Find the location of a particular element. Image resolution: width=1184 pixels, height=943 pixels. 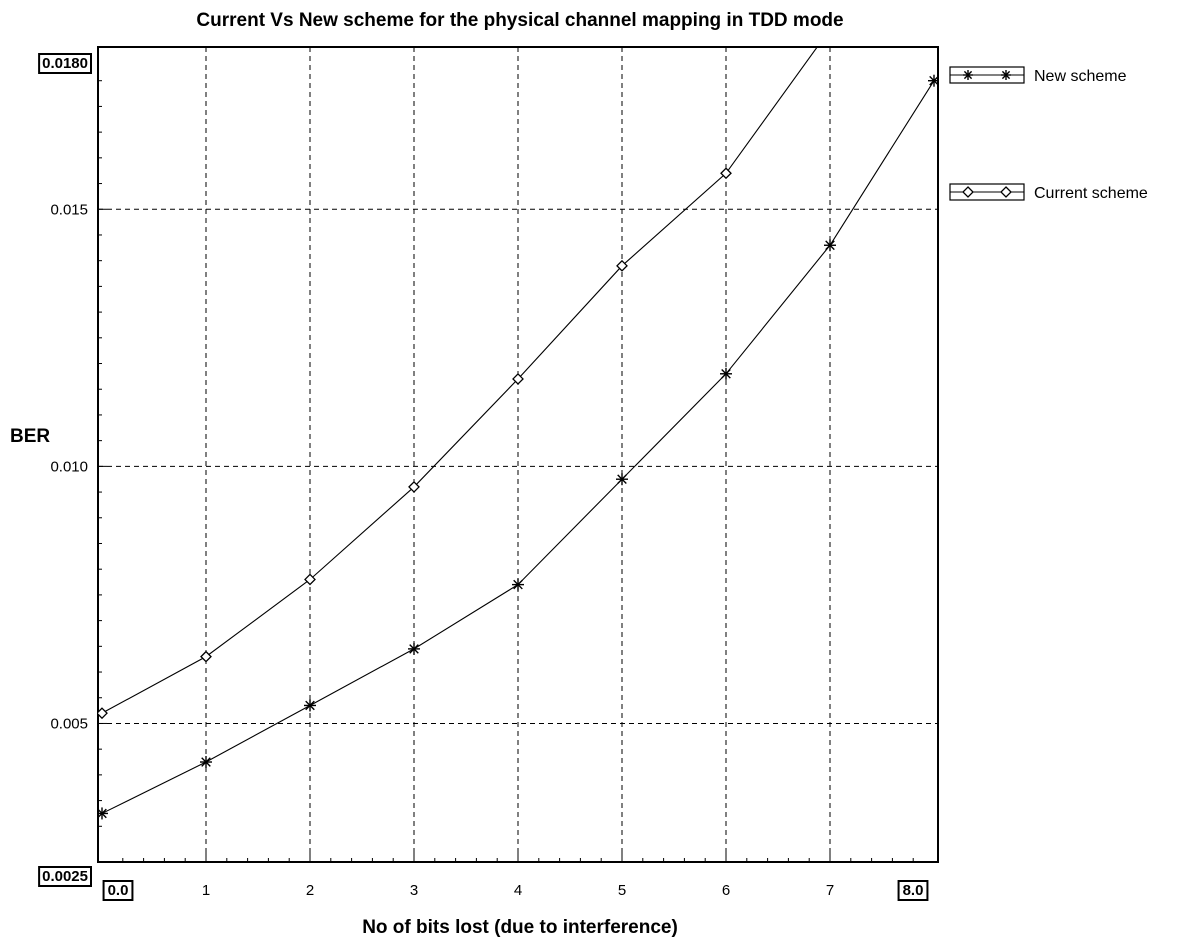

legend-label: New scheme is located at coordinates (1080, 76).